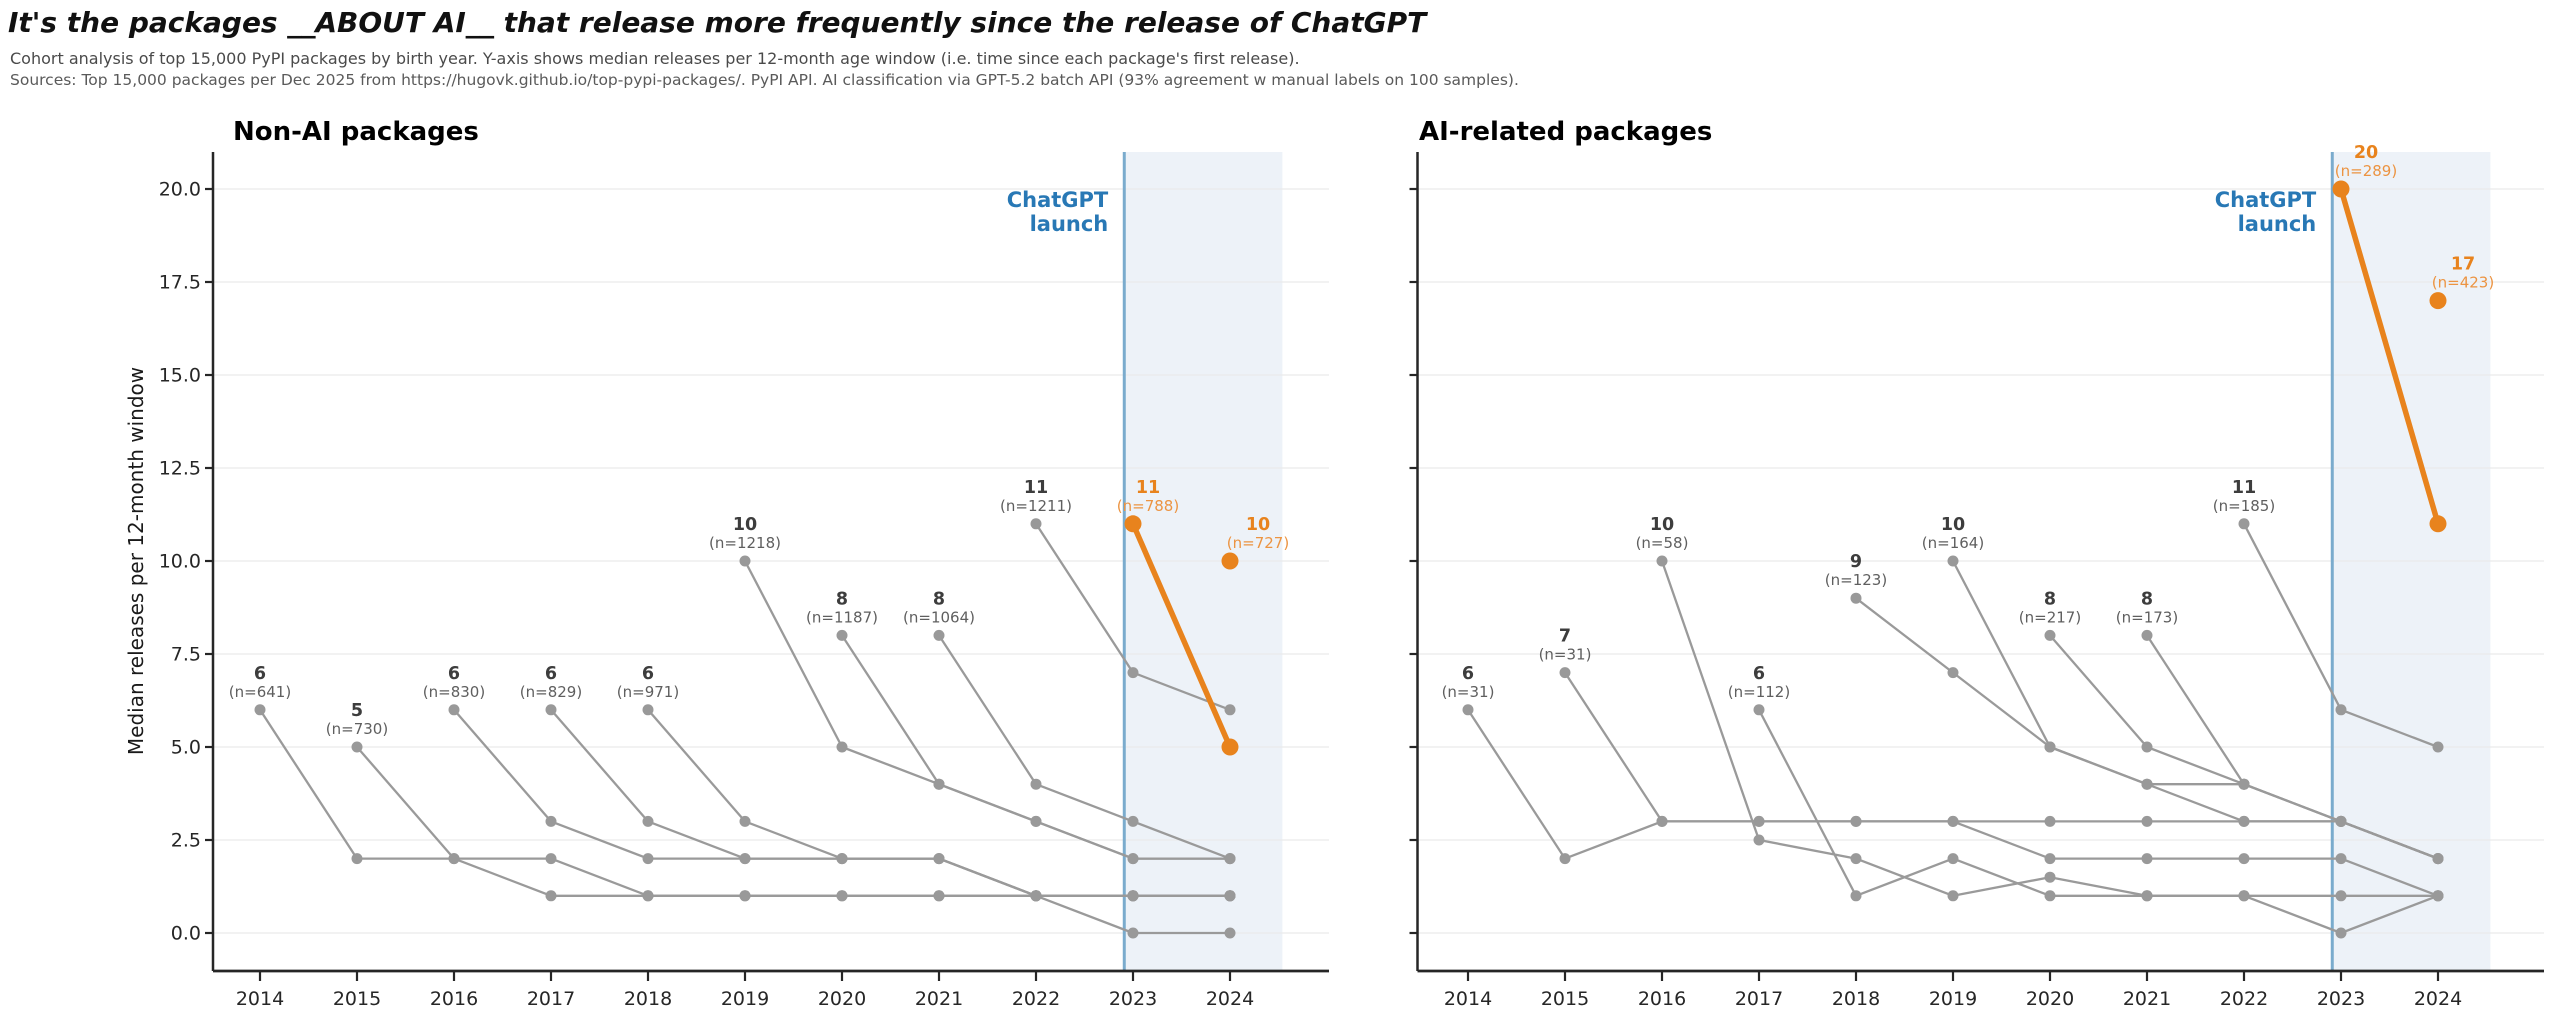  Describe the element at coordinates (1662, 533) in the screenshot. I see `cohort-2016-annotation: 10(n=58)` at that location.